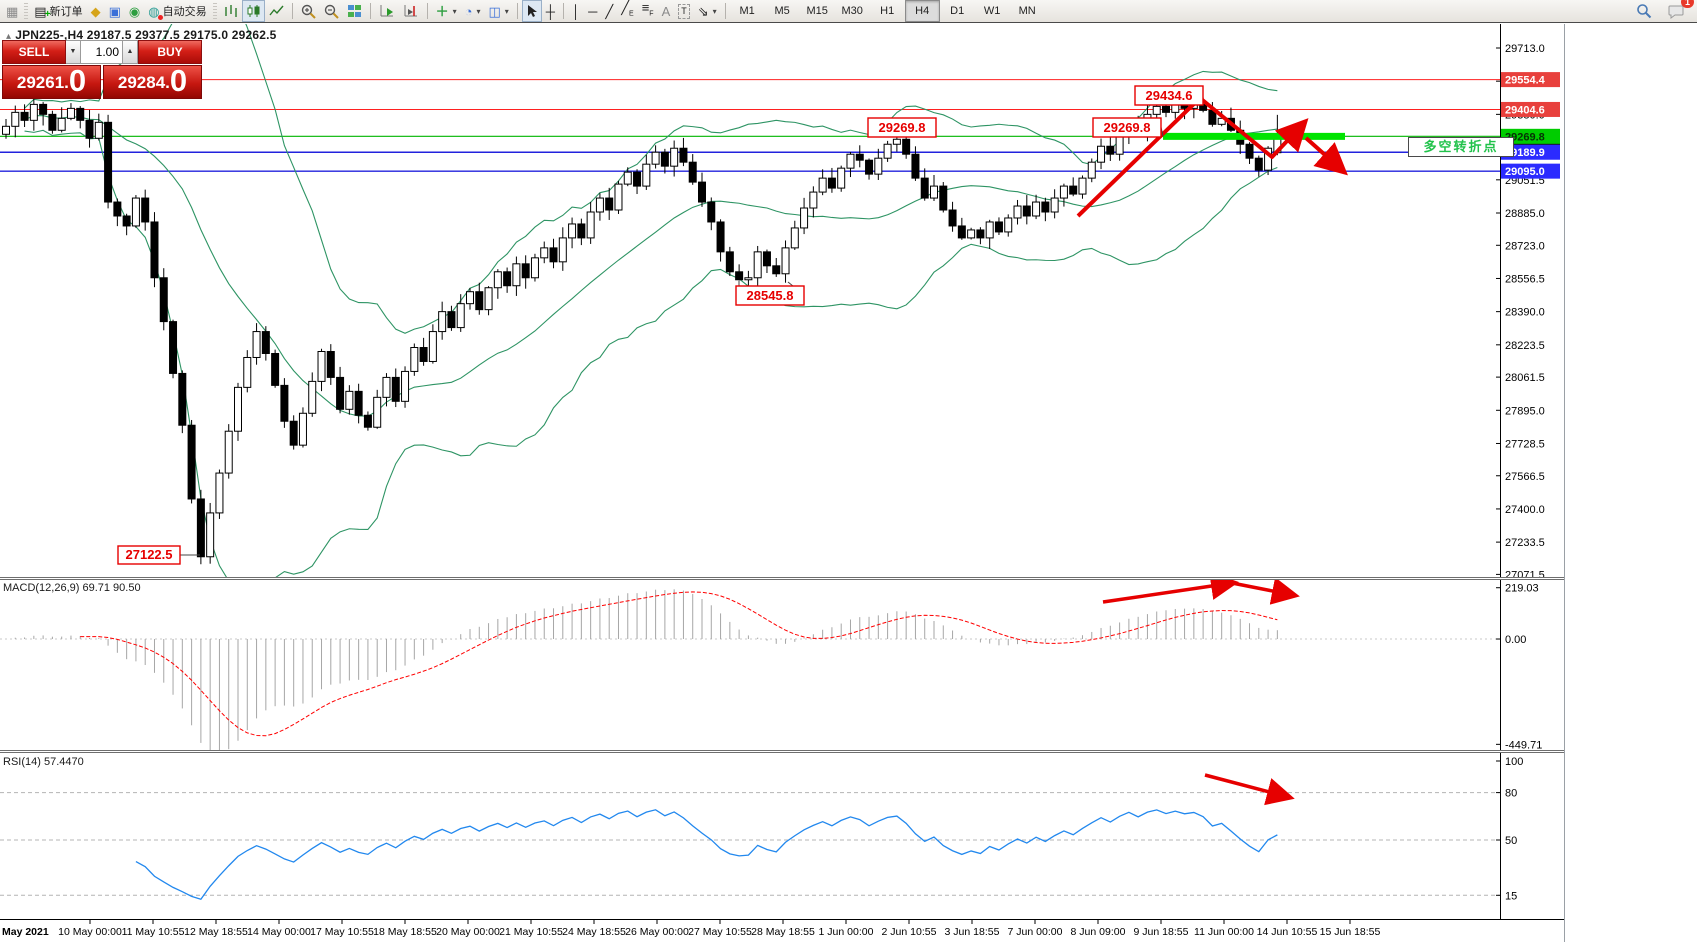  Describe the element at coordinates (73, 52) in the screenshot. I see `volume-decrease-button: ▼` at that location.